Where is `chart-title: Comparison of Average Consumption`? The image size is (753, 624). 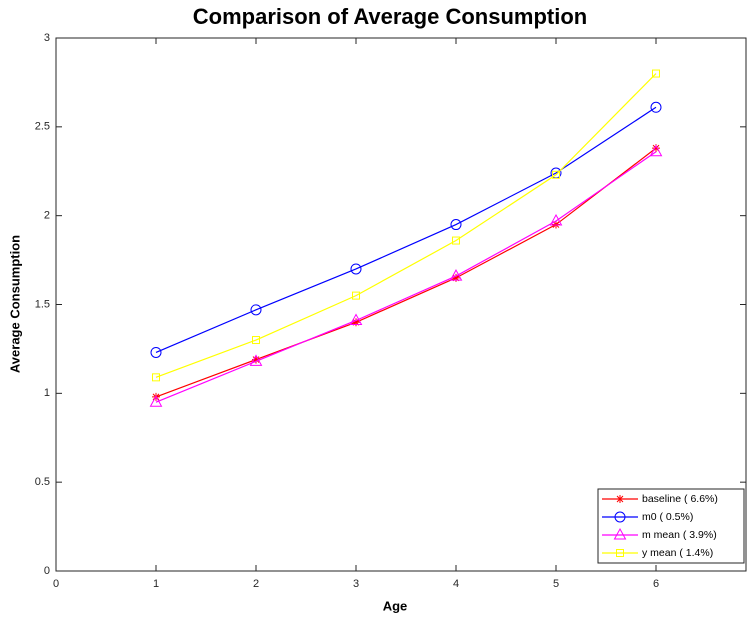
chart-title: Comparison of Average Consumption is located at coordinates (390, 16).